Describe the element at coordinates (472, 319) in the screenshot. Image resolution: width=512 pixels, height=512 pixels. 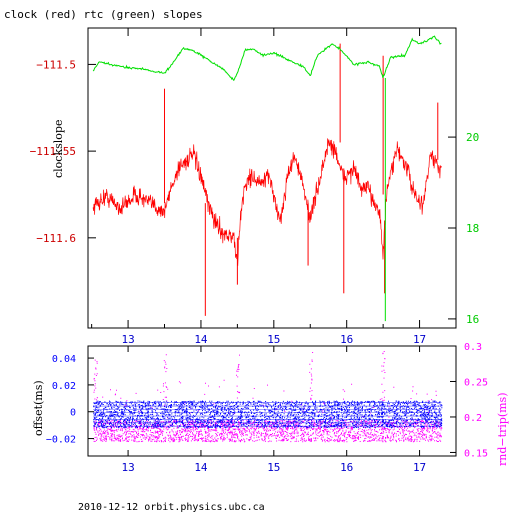
I see `top-y2-tick-label: 16` at that location.